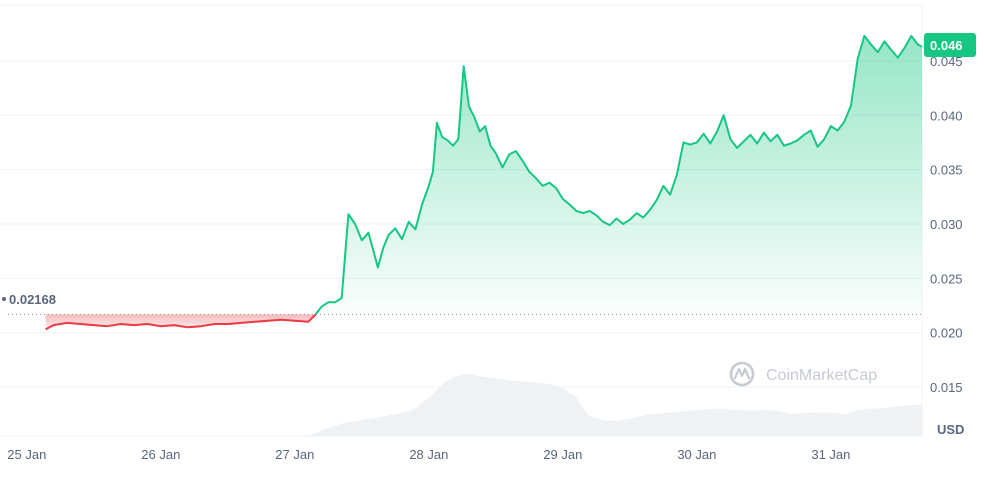 The height and width of the screenshot is (491, 984). I want to click on x-tick-label: 25 Jan, so click(26, 454).